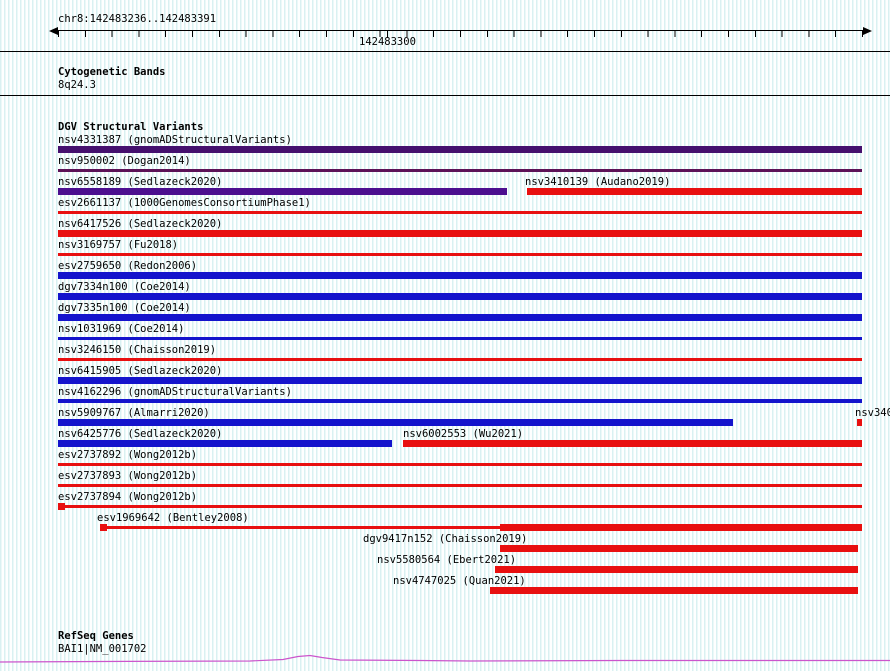 This screenshot has width=890, height=671. I want to click on ruler-ticks, so click(460, 34).